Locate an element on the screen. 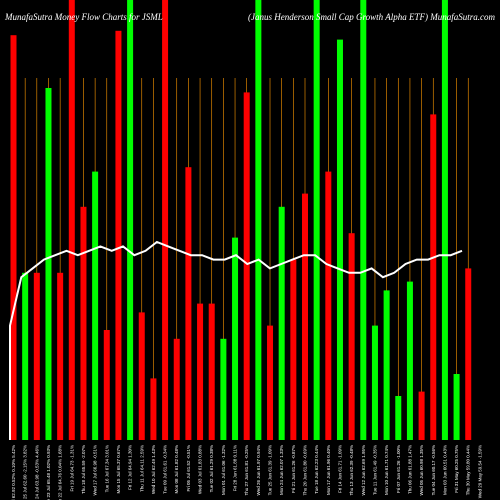  tick-label: Tue 02 Jul 61.29 0.38% is located at coordinates (211, 468).